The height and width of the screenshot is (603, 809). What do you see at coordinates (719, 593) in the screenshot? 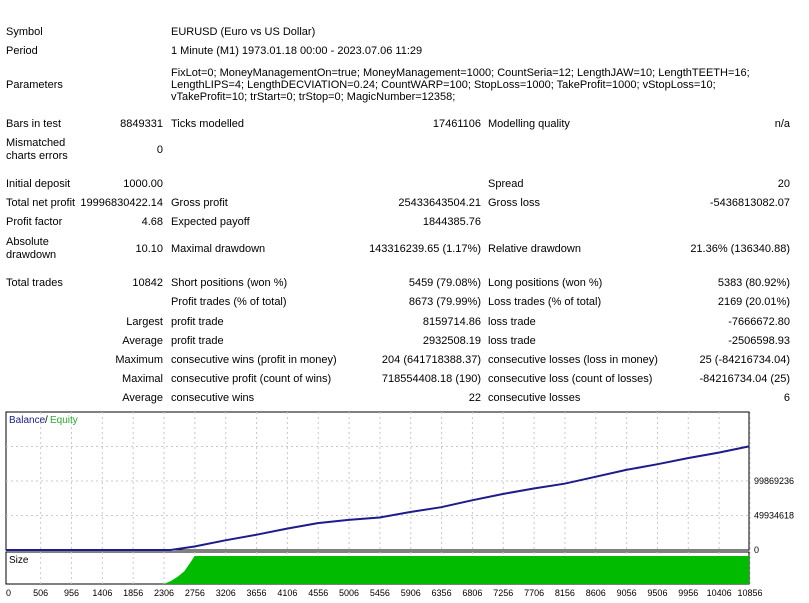
I see `x-tick-label: 10406` at bounding box center [719, 593].